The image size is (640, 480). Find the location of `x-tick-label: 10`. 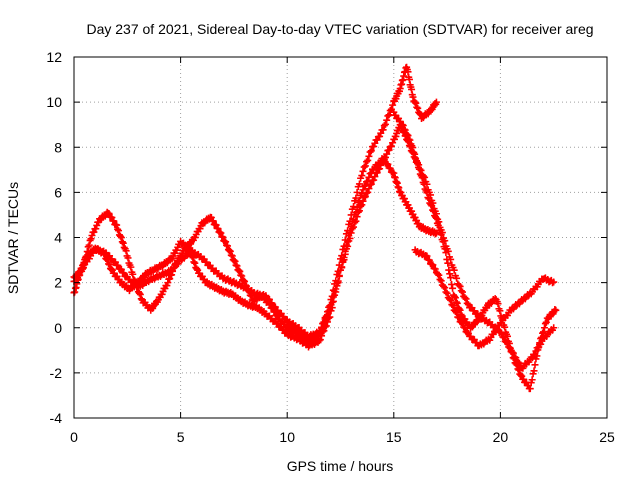

x-tick-label: 10 is located at coordinates (287, 437).